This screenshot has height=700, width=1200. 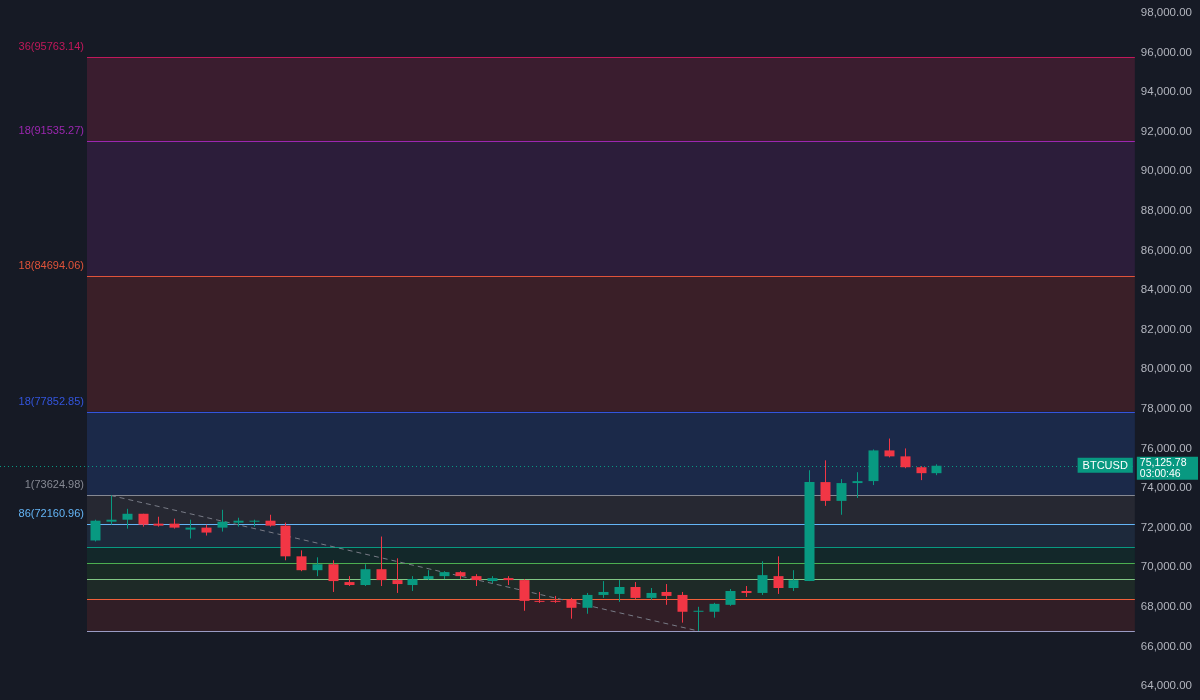 I want to click on ref-line-label: 18(84694.06), so click(x=51, y=264).